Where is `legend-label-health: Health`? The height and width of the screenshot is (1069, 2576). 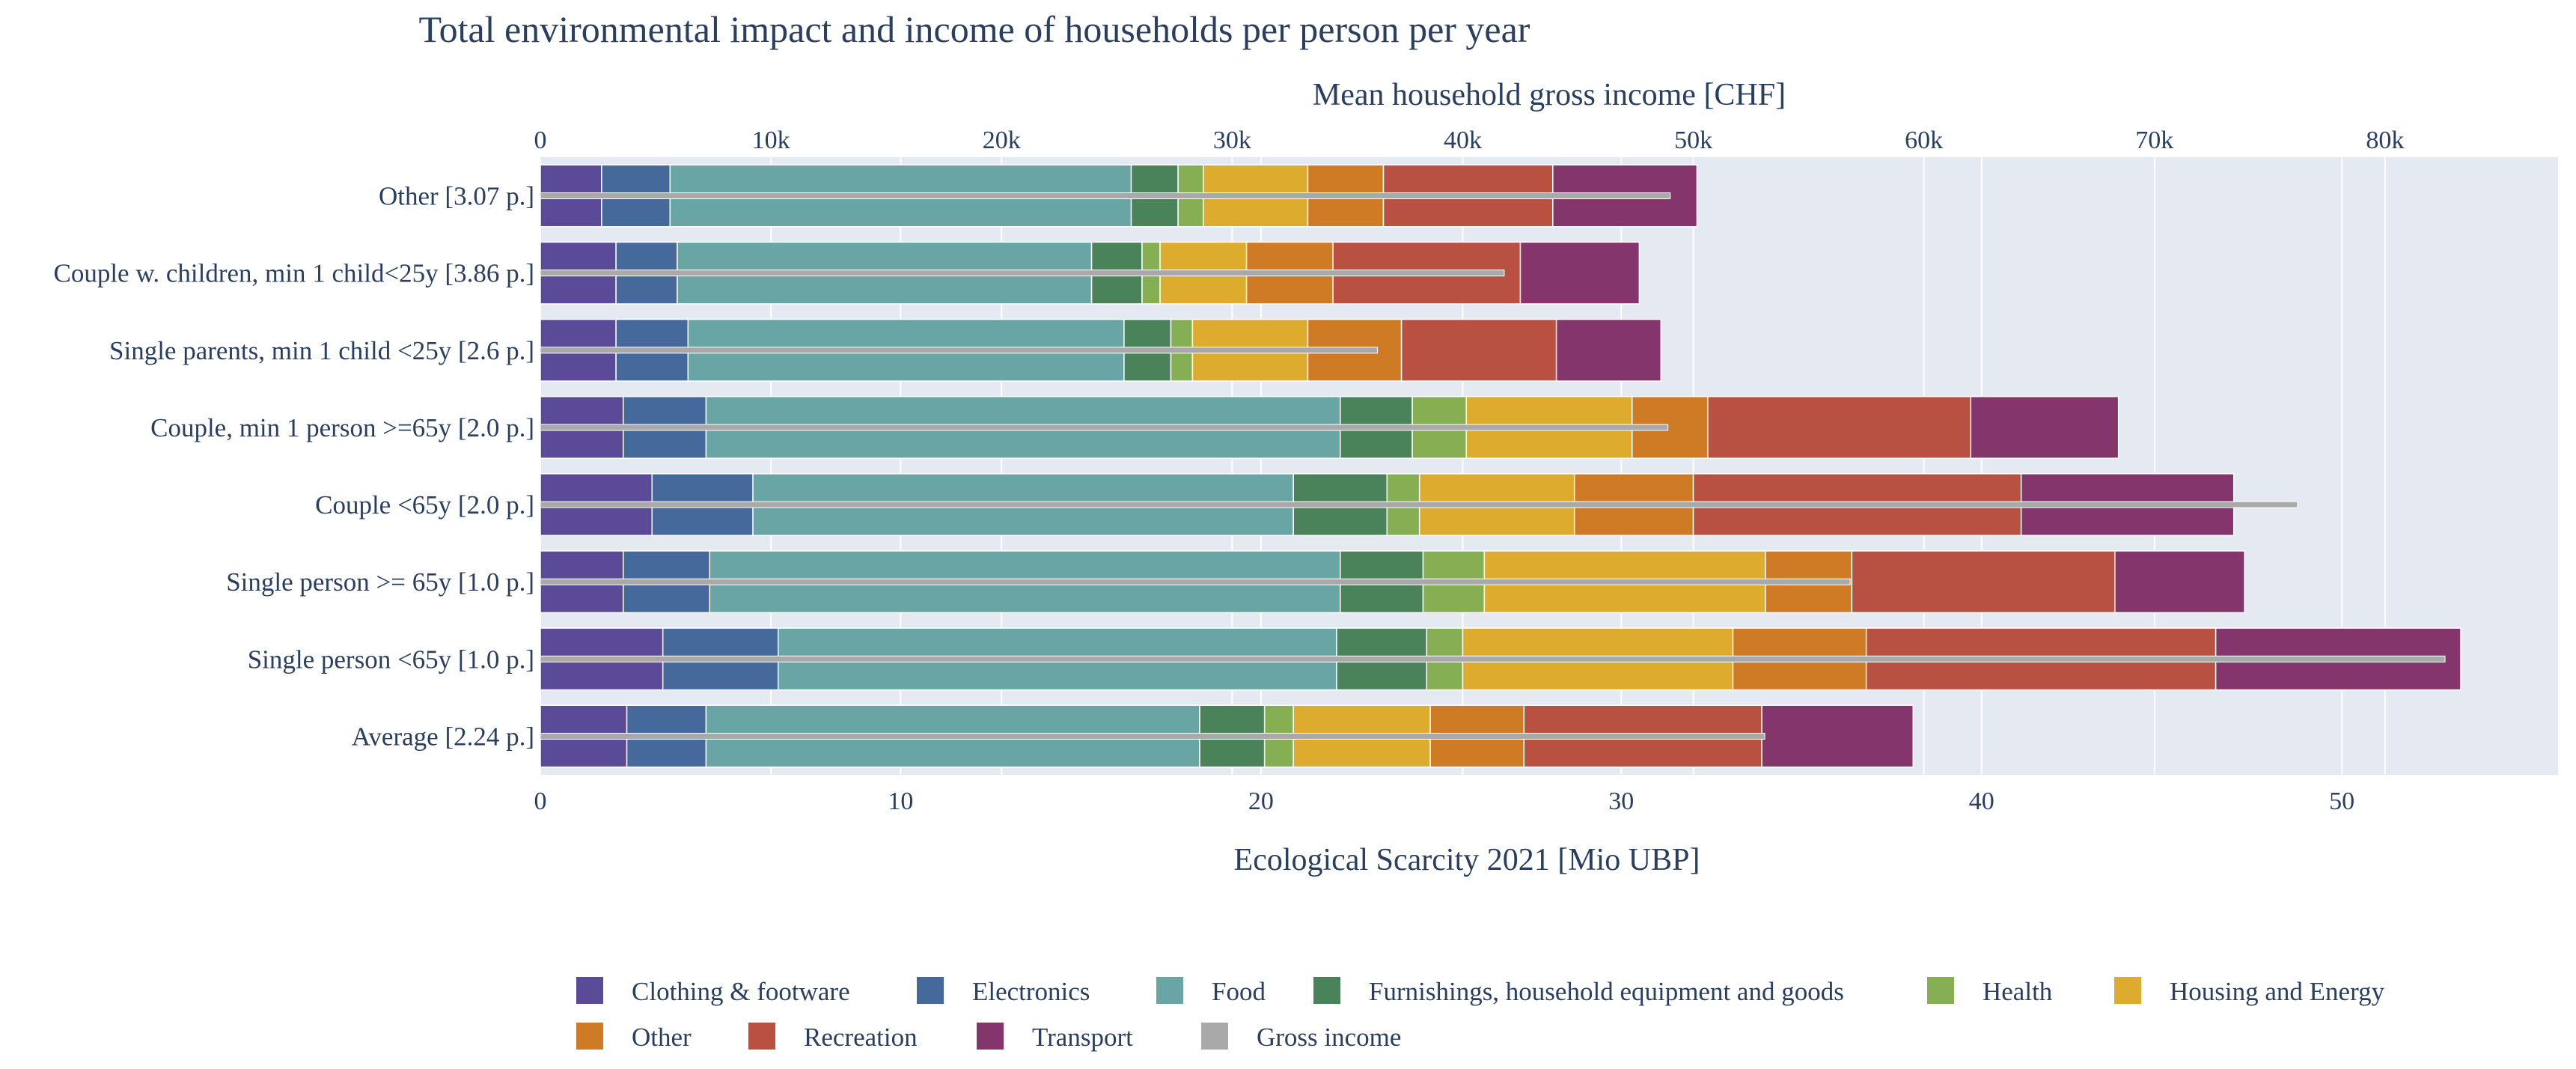
legend-label-health: Health is located at coordinates (2018, 991).